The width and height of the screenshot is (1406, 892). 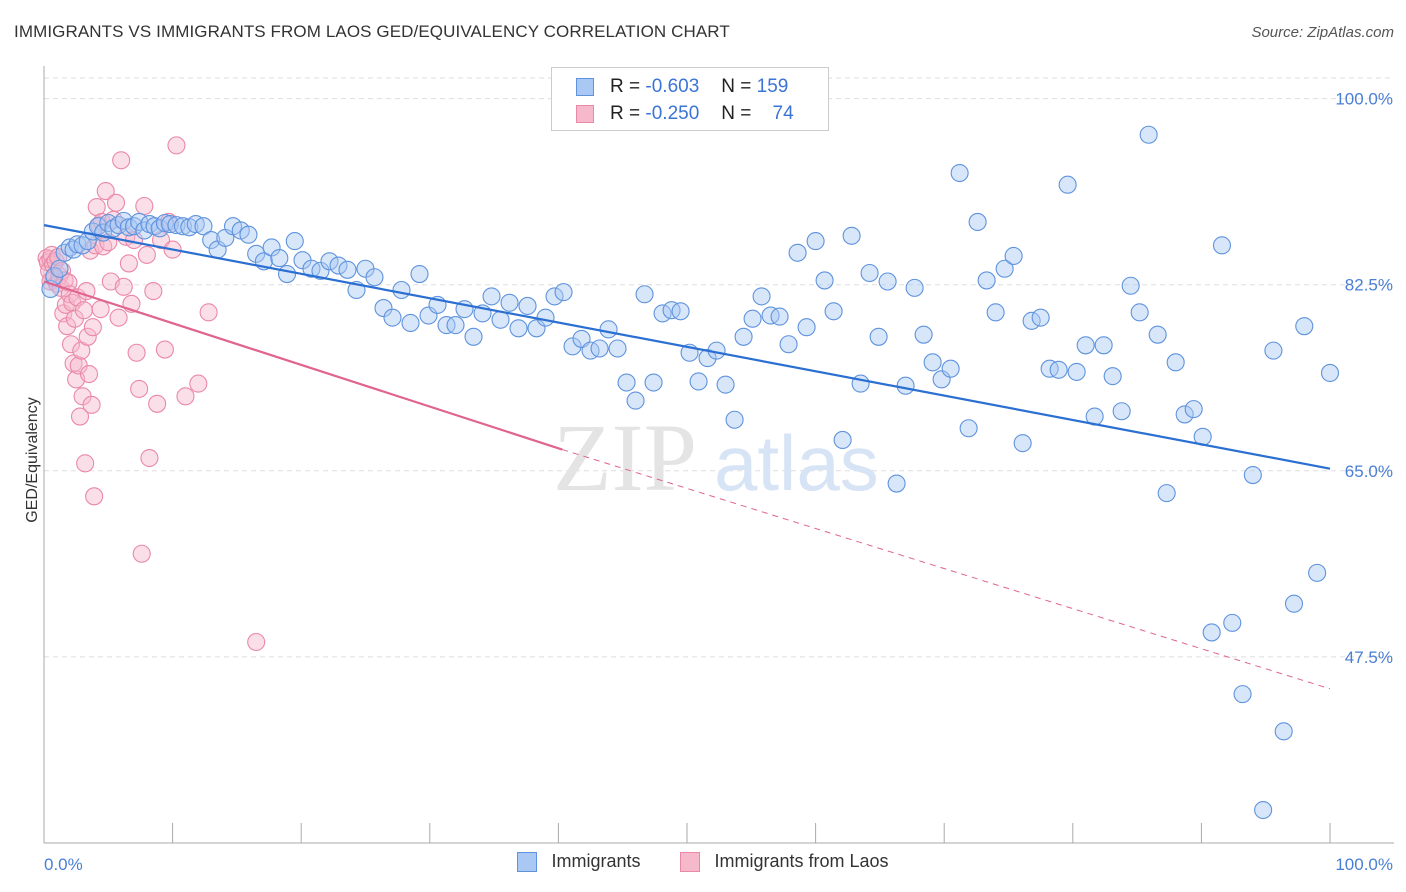 I want to click on laos-trend-extension, so click(x=946, y=569).